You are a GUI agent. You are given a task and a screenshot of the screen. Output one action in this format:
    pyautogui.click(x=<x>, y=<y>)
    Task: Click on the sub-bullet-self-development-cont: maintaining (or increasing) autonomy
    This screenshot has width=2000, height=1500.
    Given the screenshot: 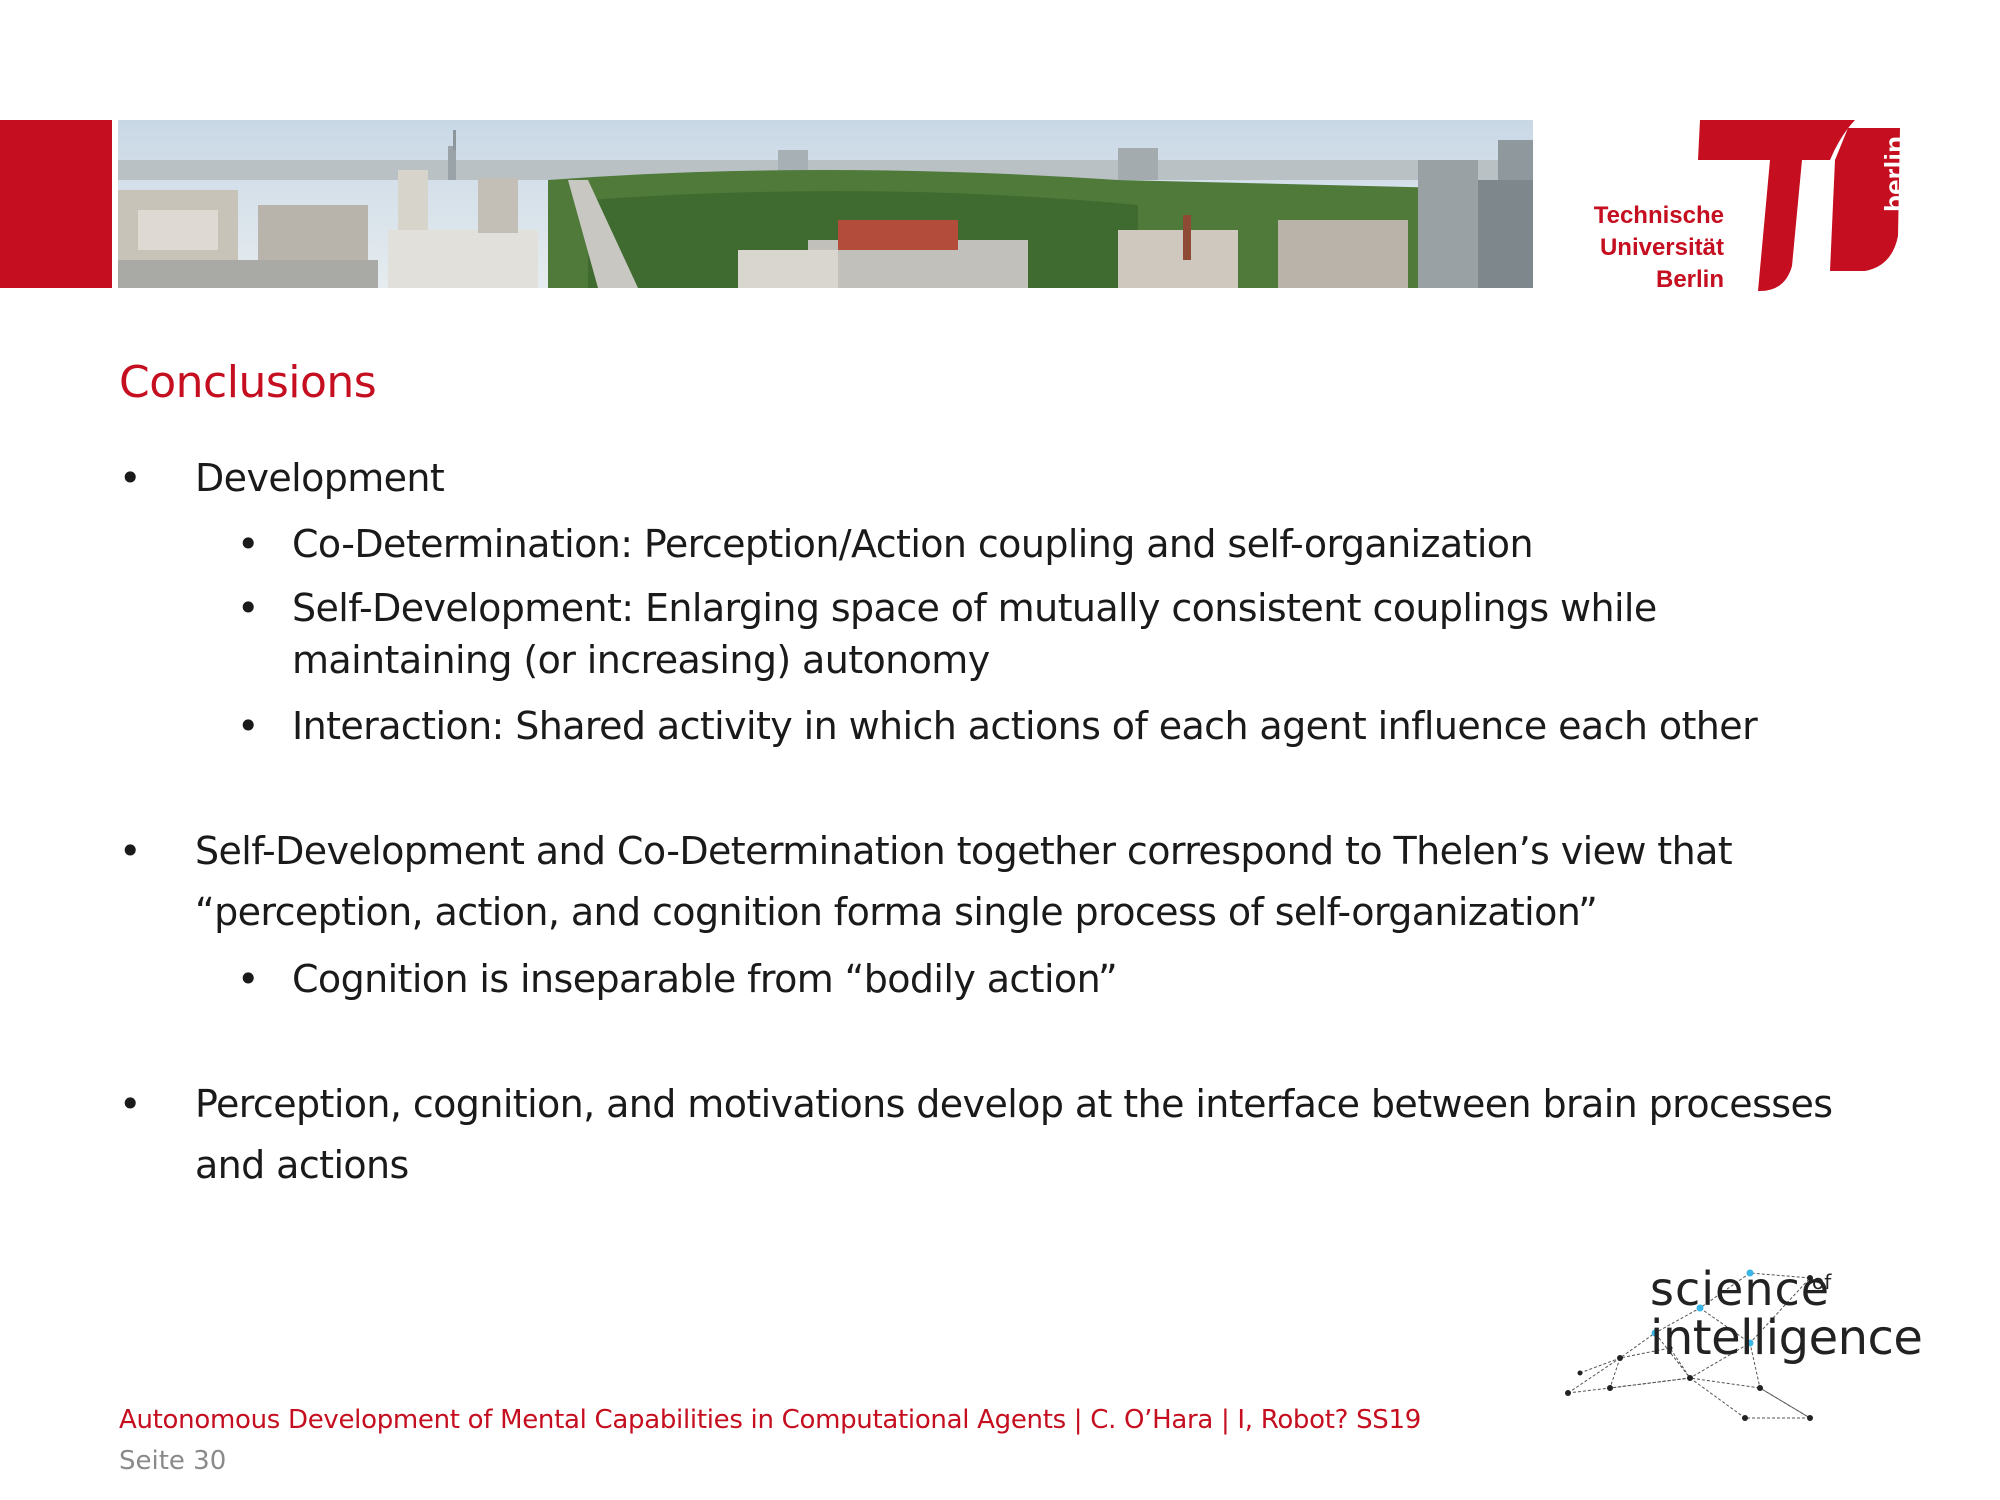 What is the action you would take?
    pyautogui.click(x=641, y=660)
    